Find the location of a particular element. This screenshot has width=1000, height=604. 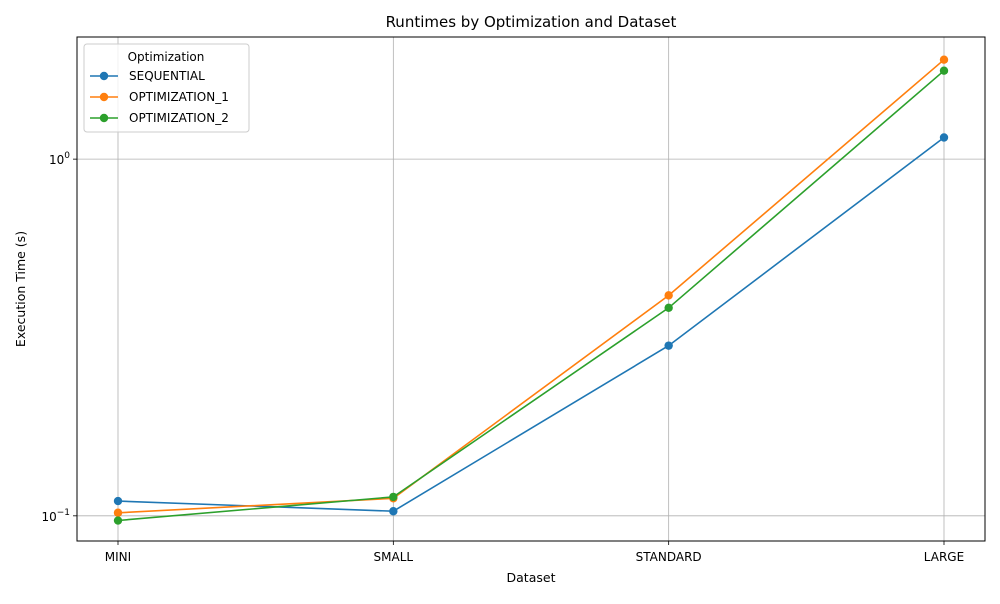

legend-entry-label: OPTIMIZATION_1 is located at coordinates (179, 97).